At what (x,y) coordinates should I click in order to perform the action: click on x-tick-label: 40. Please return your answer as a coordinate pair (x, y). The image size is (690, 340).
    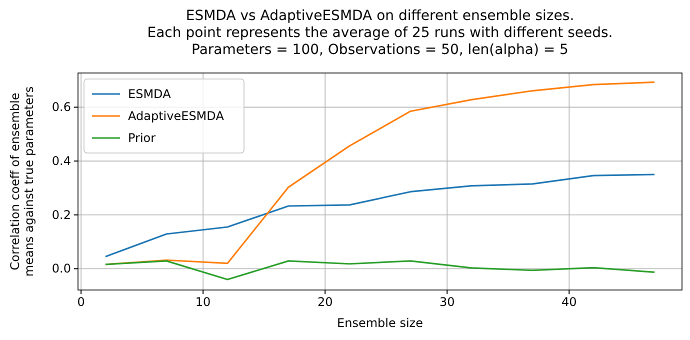
    Looking at the image, I should click on (569, 302).